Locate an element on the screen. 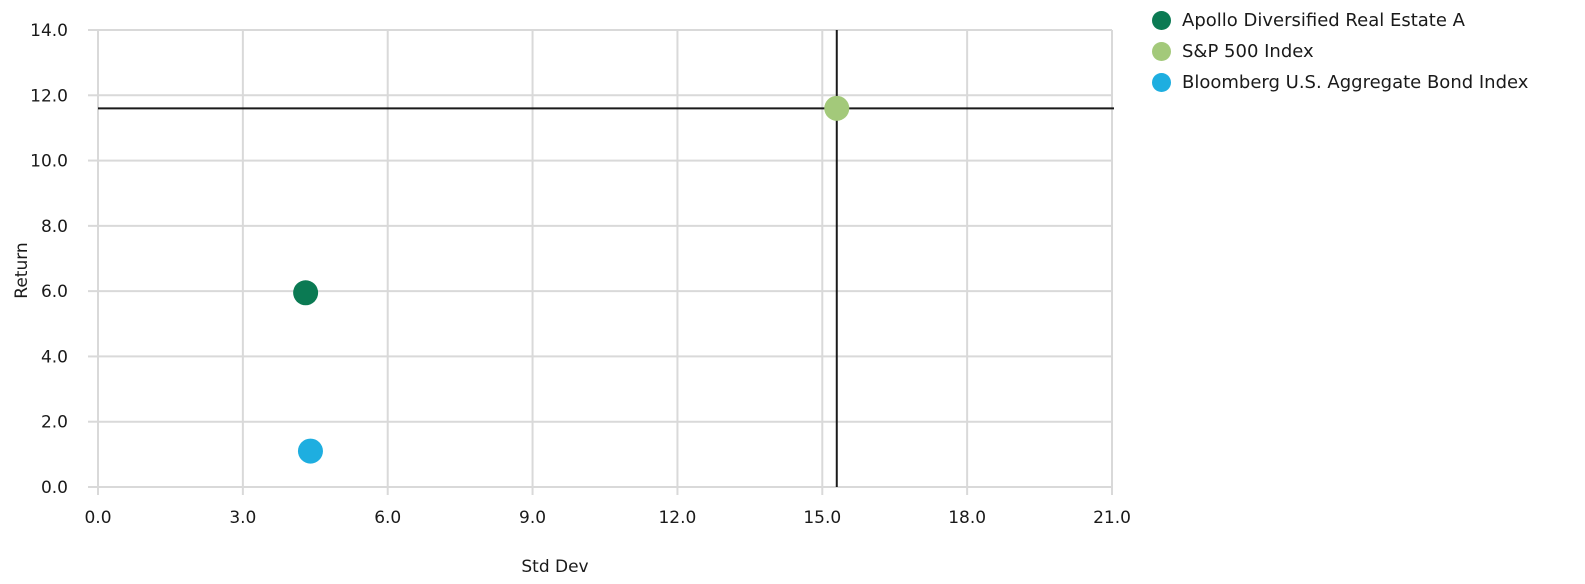 The image size is (1585, 584). x-tick-label: 0.0 is located at coordinates (97, 518).